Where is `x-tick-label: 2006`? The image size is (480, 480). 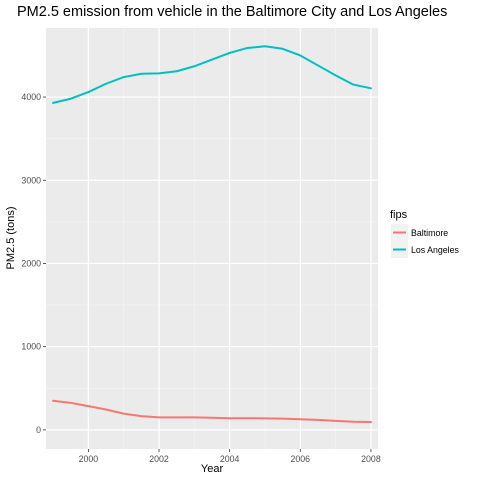
x-tick-label: 2006 is located at coordinates (301, 459).